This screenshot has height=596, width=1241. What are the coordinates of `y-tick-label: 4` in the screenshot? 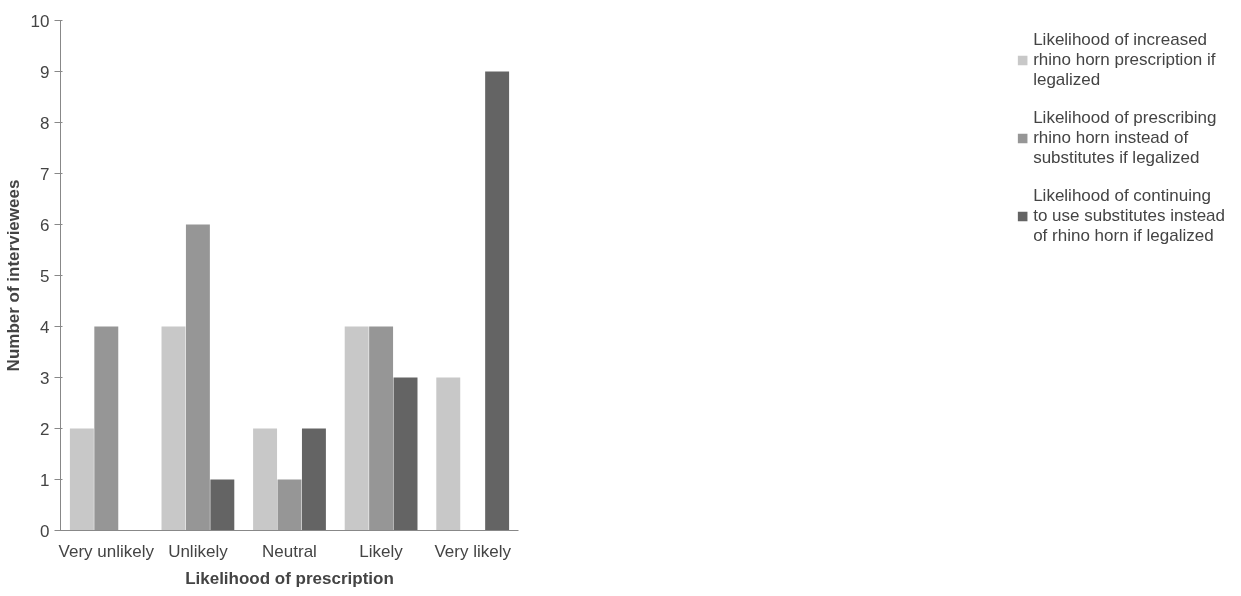 It's located at (45, 327).